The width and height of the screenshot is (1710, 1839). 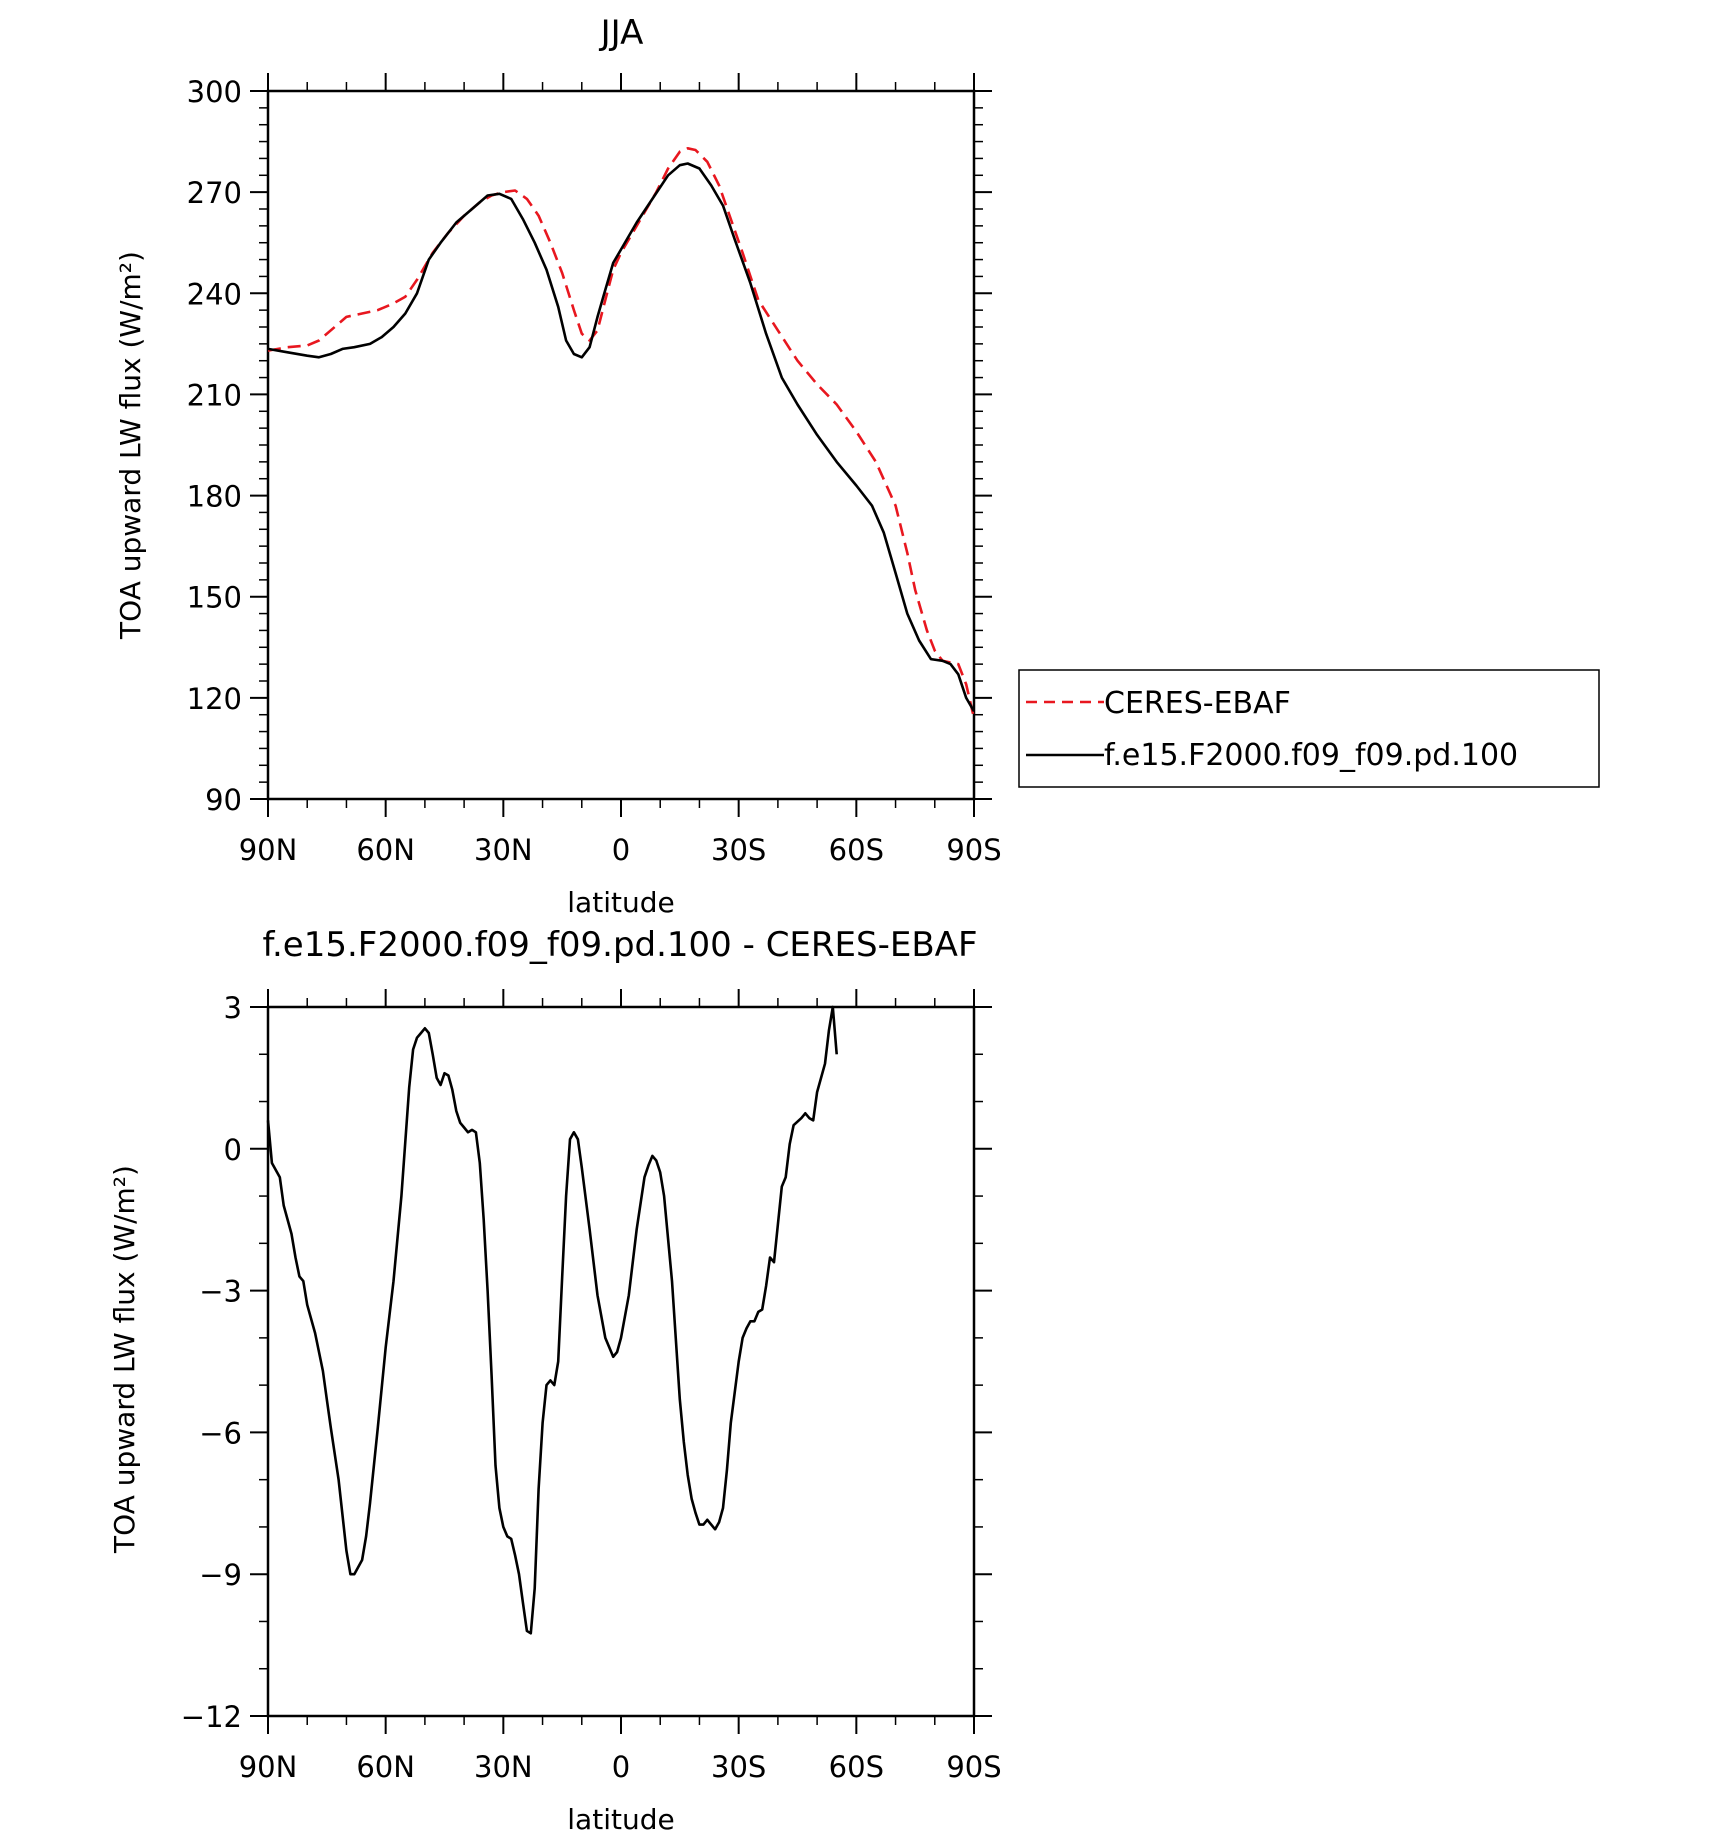 What do you see at coordinates (214, 497) in the screenshot?
I see `top-ytick-label: 180` at bounding box center [214, 497].